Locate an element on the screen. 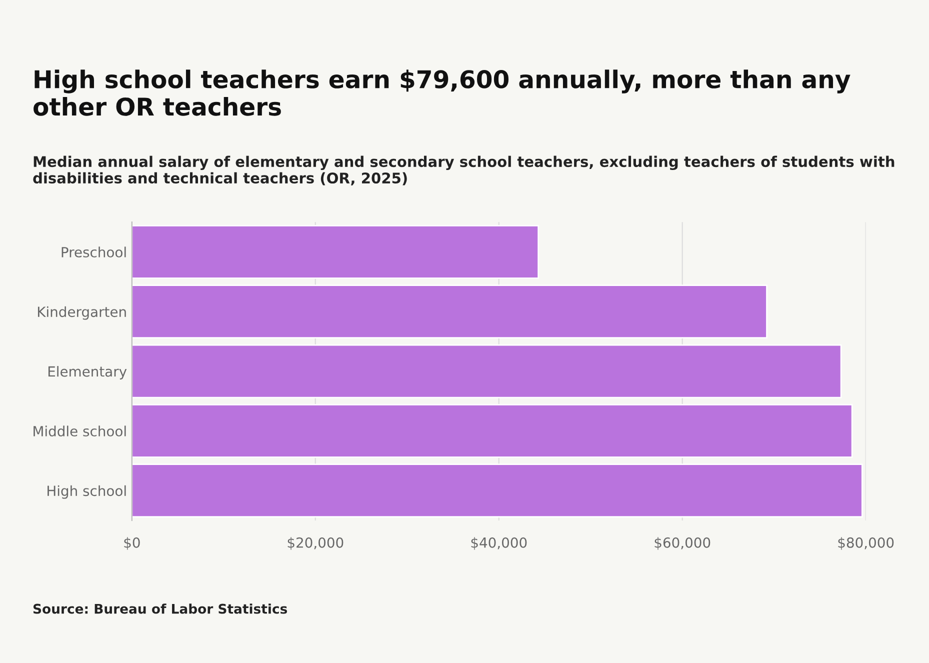  x-tick-label: $80,000 is located at coordinates (866, 543).